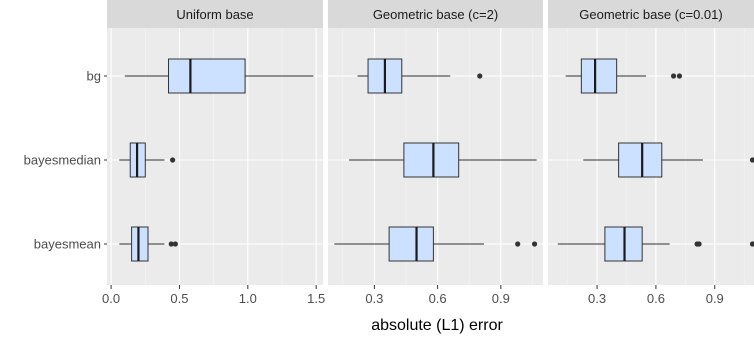 This screenshot has height=340, width=754. What do you see at coordinates (316, 298) in the screenshot?
I see `x-tick-label: 1.5` at bounding box center [316, 298].